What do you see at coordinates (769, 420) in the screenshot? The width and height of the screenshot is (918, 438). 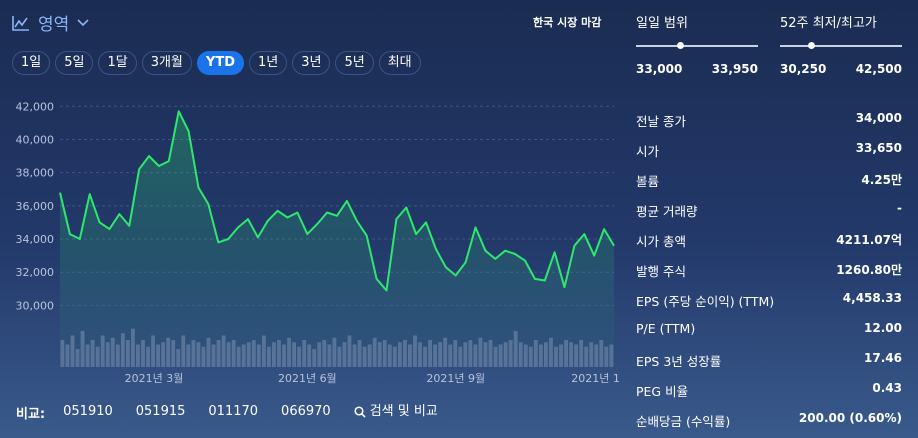 I see `stat-row: 순배당금 (수익률) 200.00 (0.60%)` at bounding box center [769, 420].